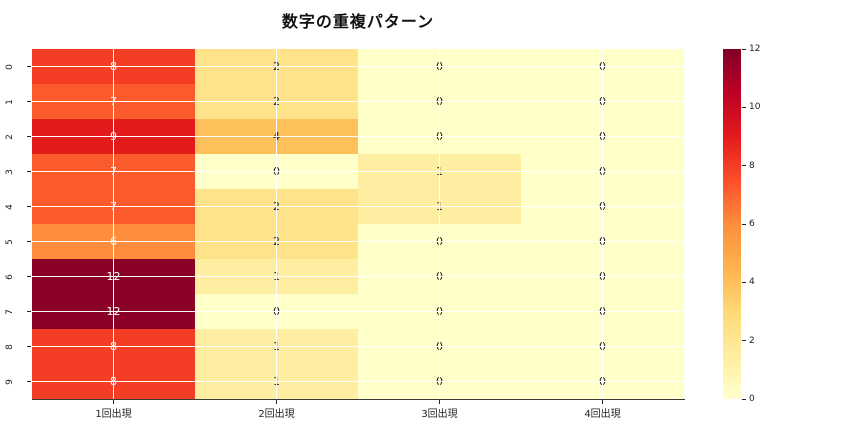 Image resolution: width=864 pixels, height=432 pixels. Describe the element at coordinates (10, 276) in the screenshot. I see `y-tick-label: 6` at that location.